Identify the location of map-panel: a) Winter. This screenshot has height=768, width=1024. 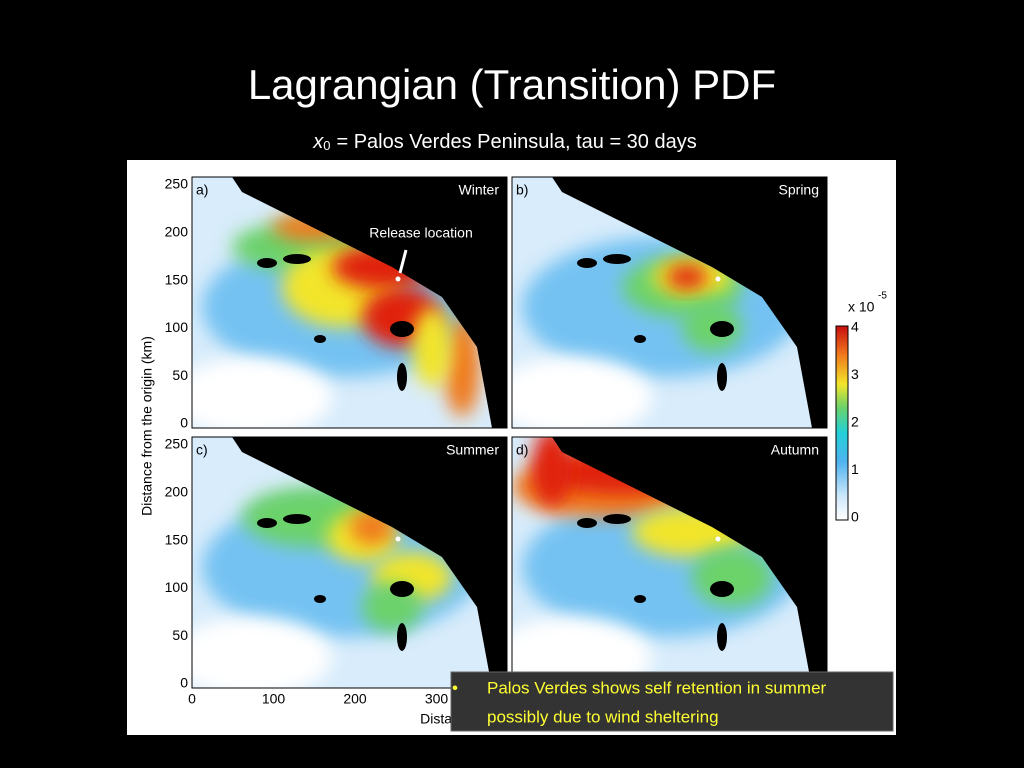
(349, 302).